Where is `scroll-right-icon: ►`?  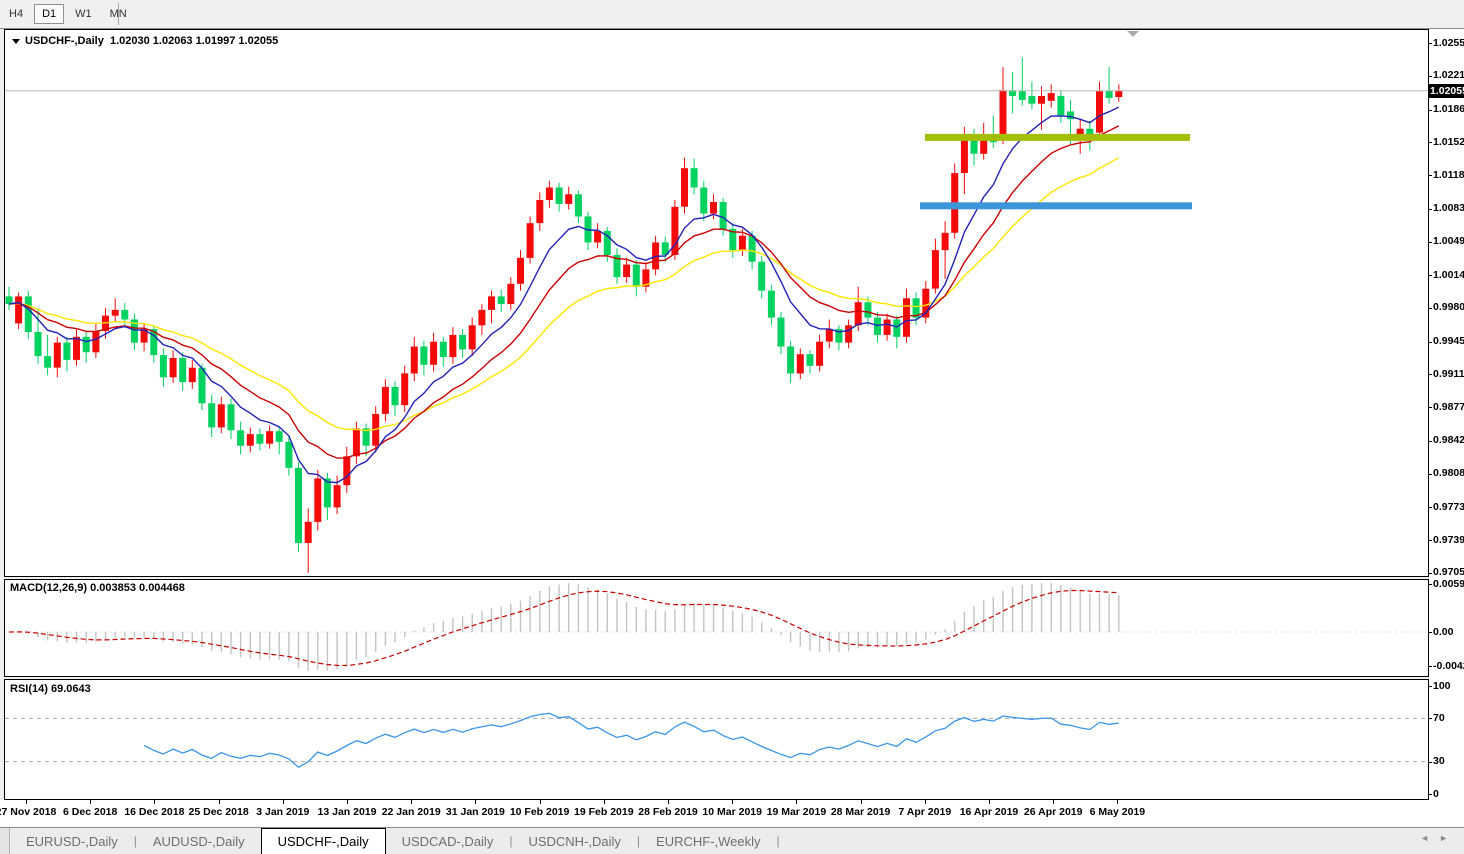
scroll-right-icon: ► is located at coordinates (1448, 838).